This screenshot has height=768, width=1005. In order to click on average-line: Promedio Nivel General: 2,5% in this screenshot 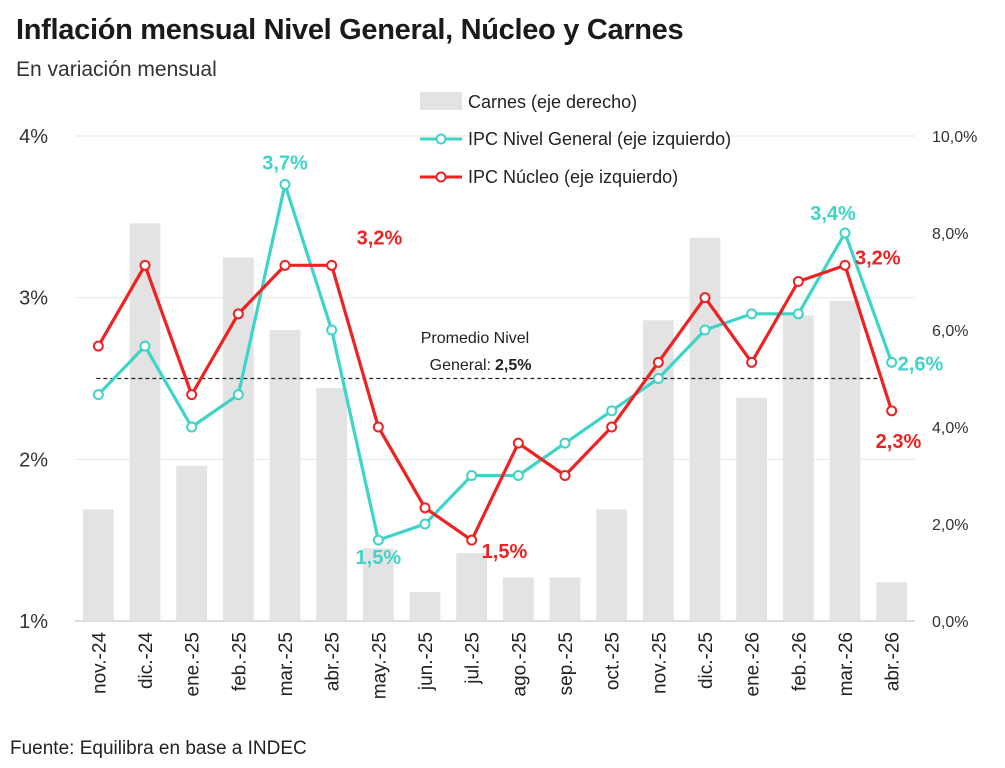, I will do `click(489, 355)`.